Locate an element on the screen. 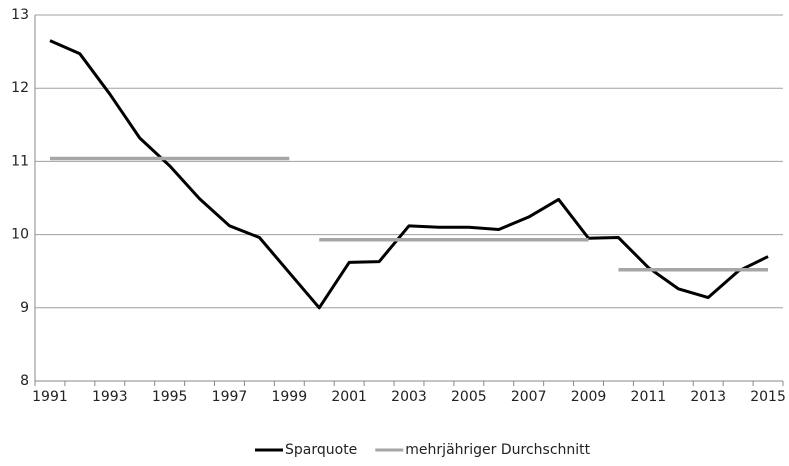 The image size is (789, 466). legend-label: mehrjähriger Durchschnitt is located at coordinates (497, 450).